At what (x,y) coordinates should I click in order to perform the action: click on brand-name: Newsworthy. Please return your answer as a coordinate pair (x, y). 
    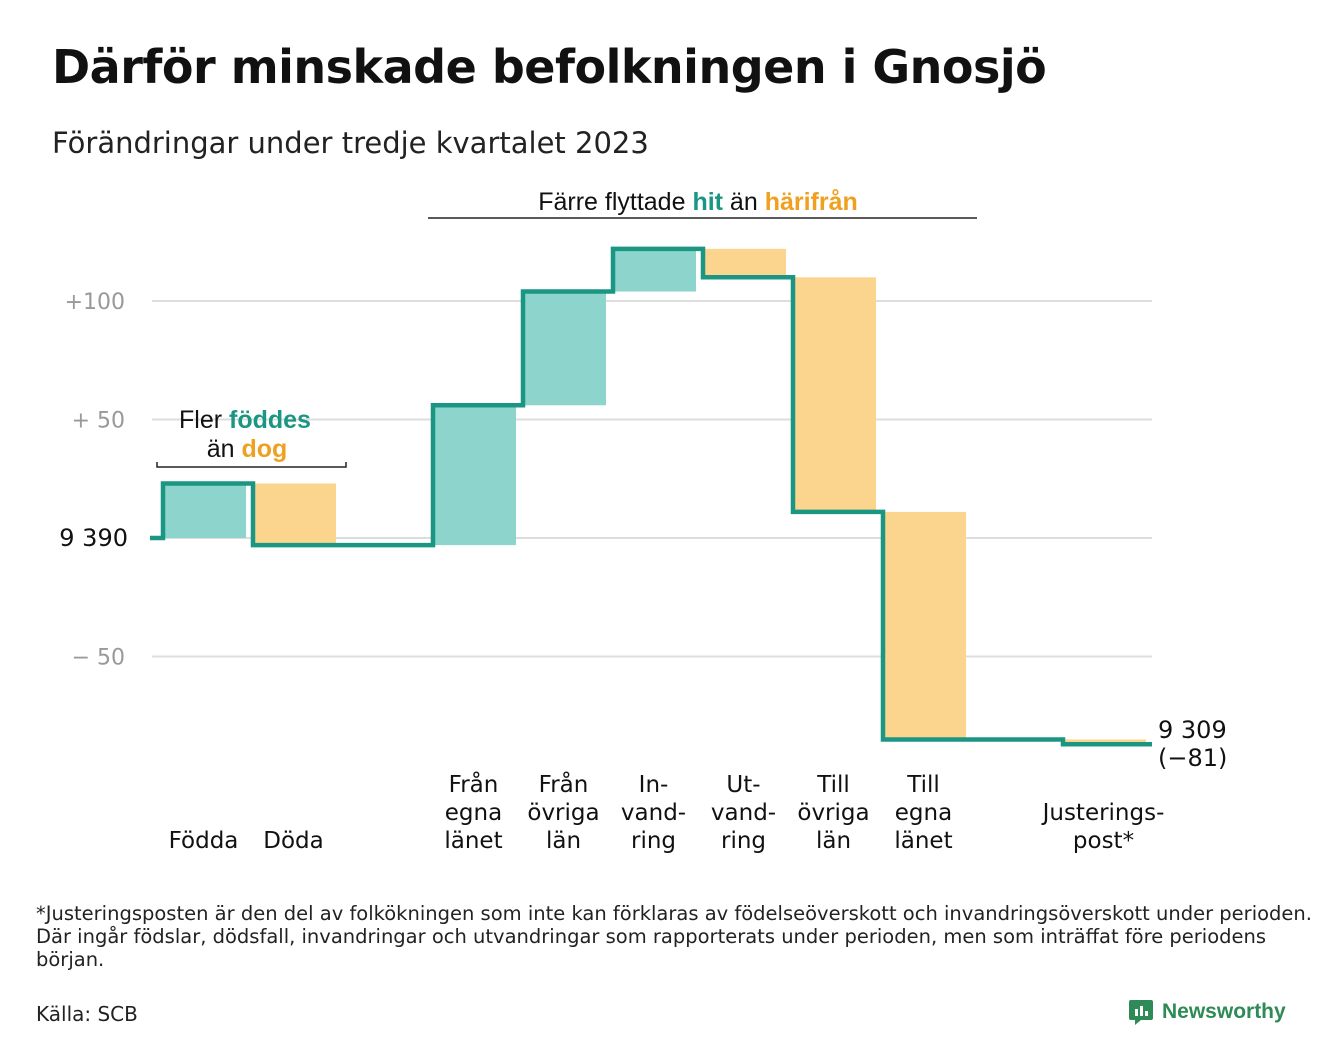
    Looking at the image, I should click on (1224, 1011).